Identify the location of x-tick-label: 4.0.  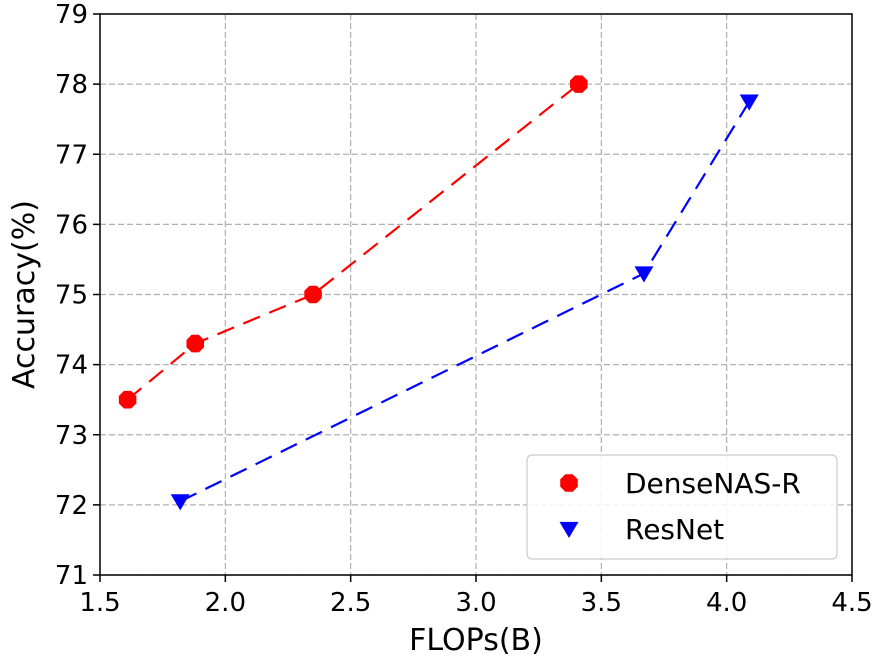
(726, 603).